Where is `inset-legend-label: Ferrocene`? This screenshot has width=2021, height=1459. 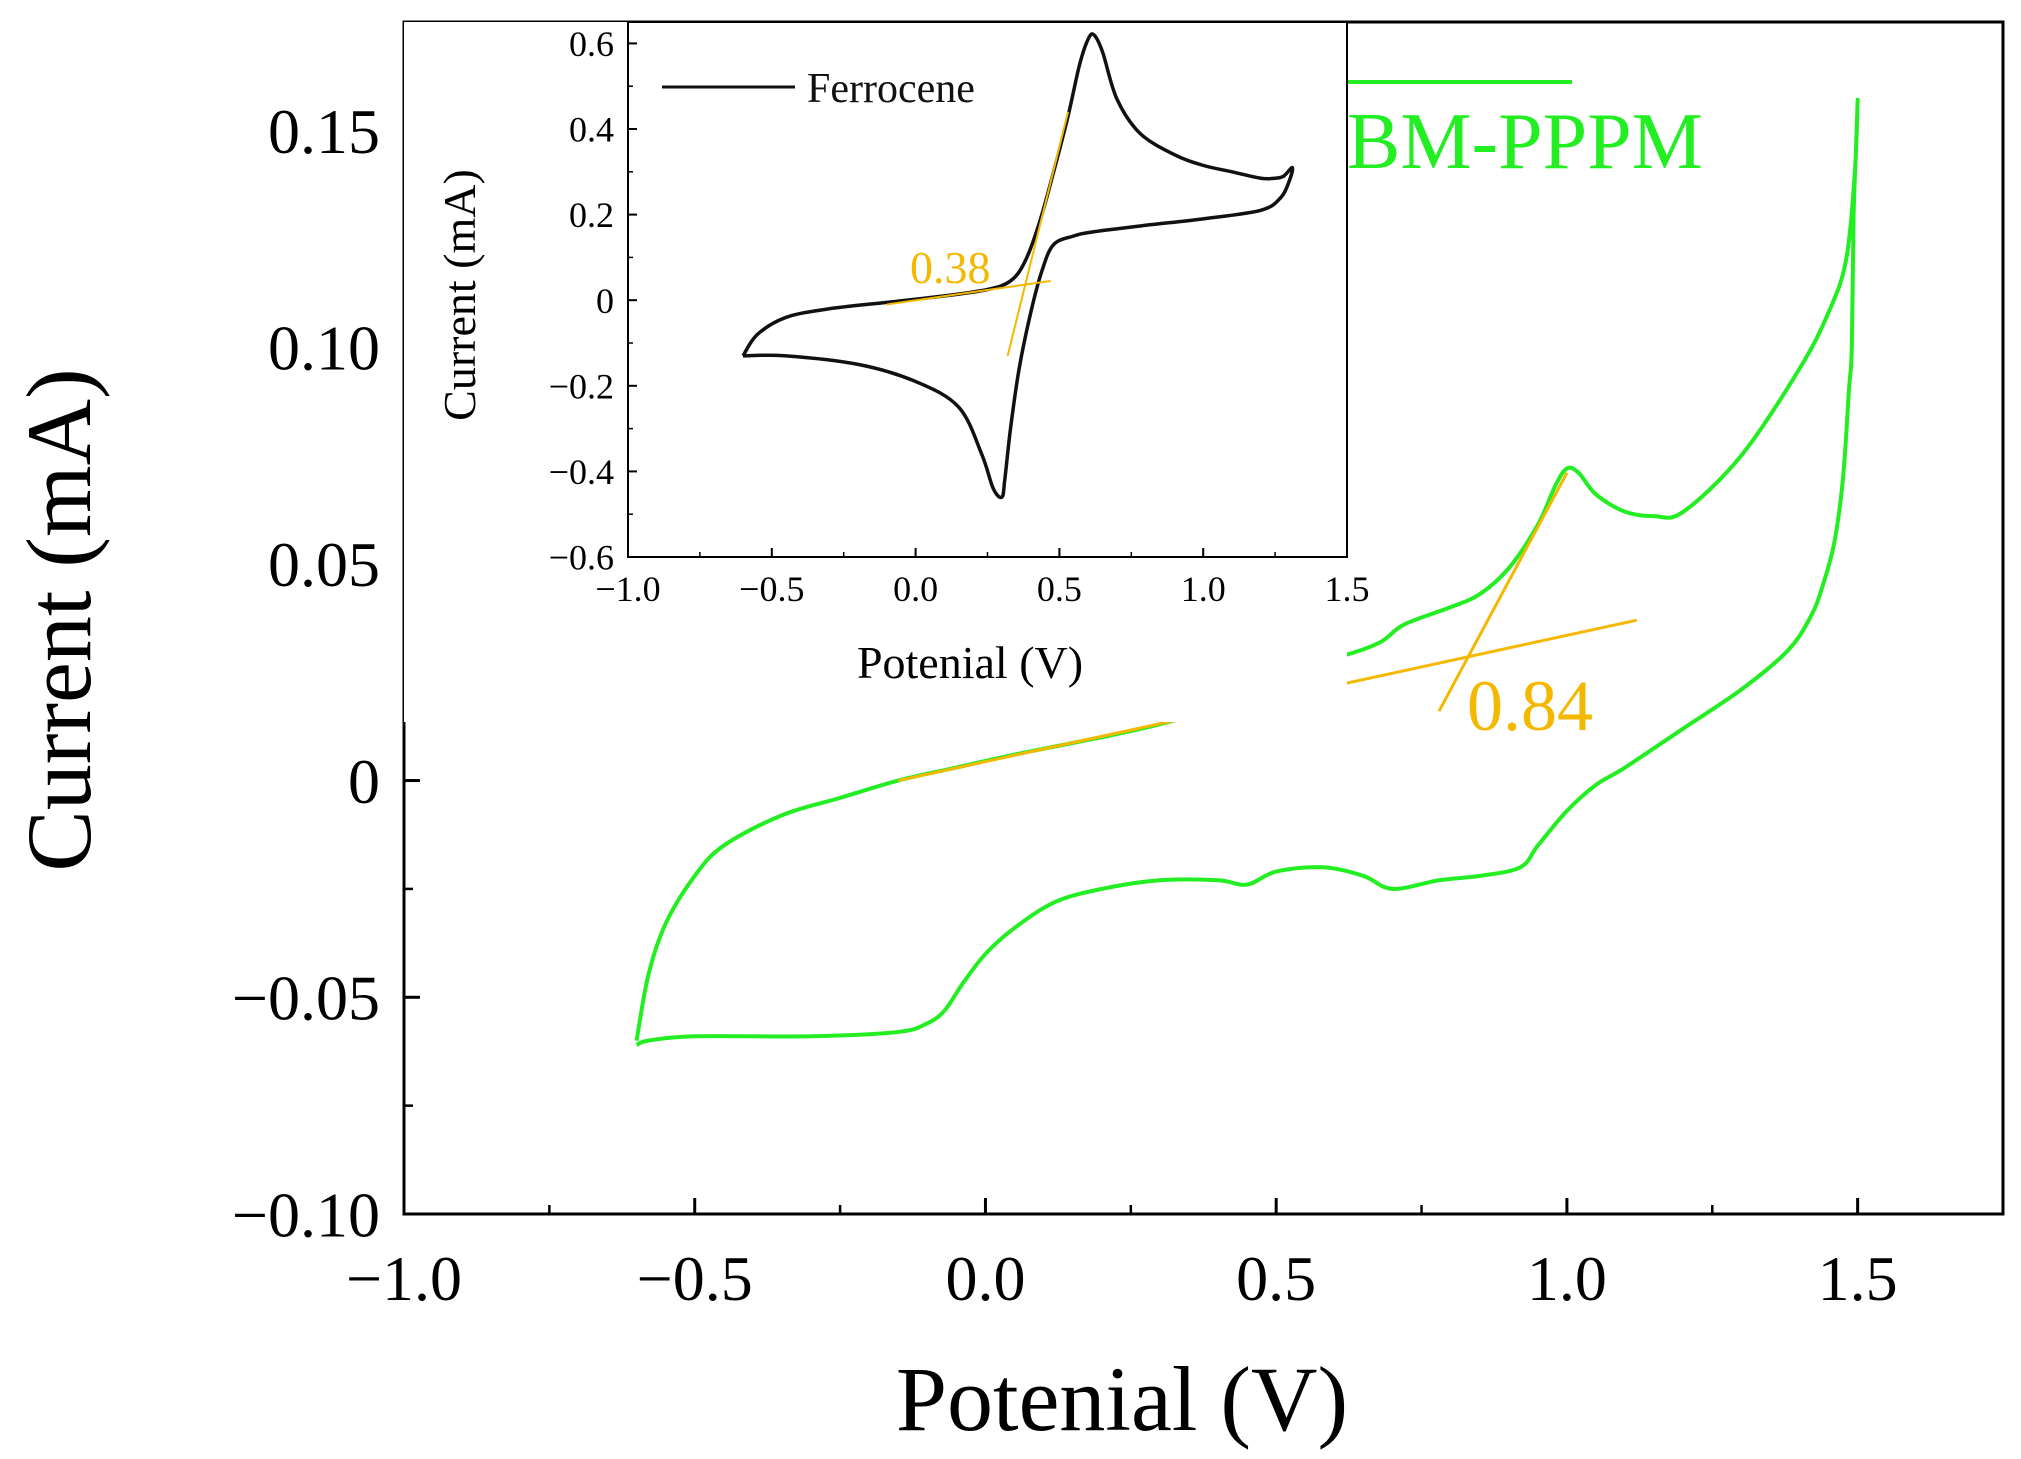 inset-legend-label: Ferrocene is located at coordinates (891, 89).